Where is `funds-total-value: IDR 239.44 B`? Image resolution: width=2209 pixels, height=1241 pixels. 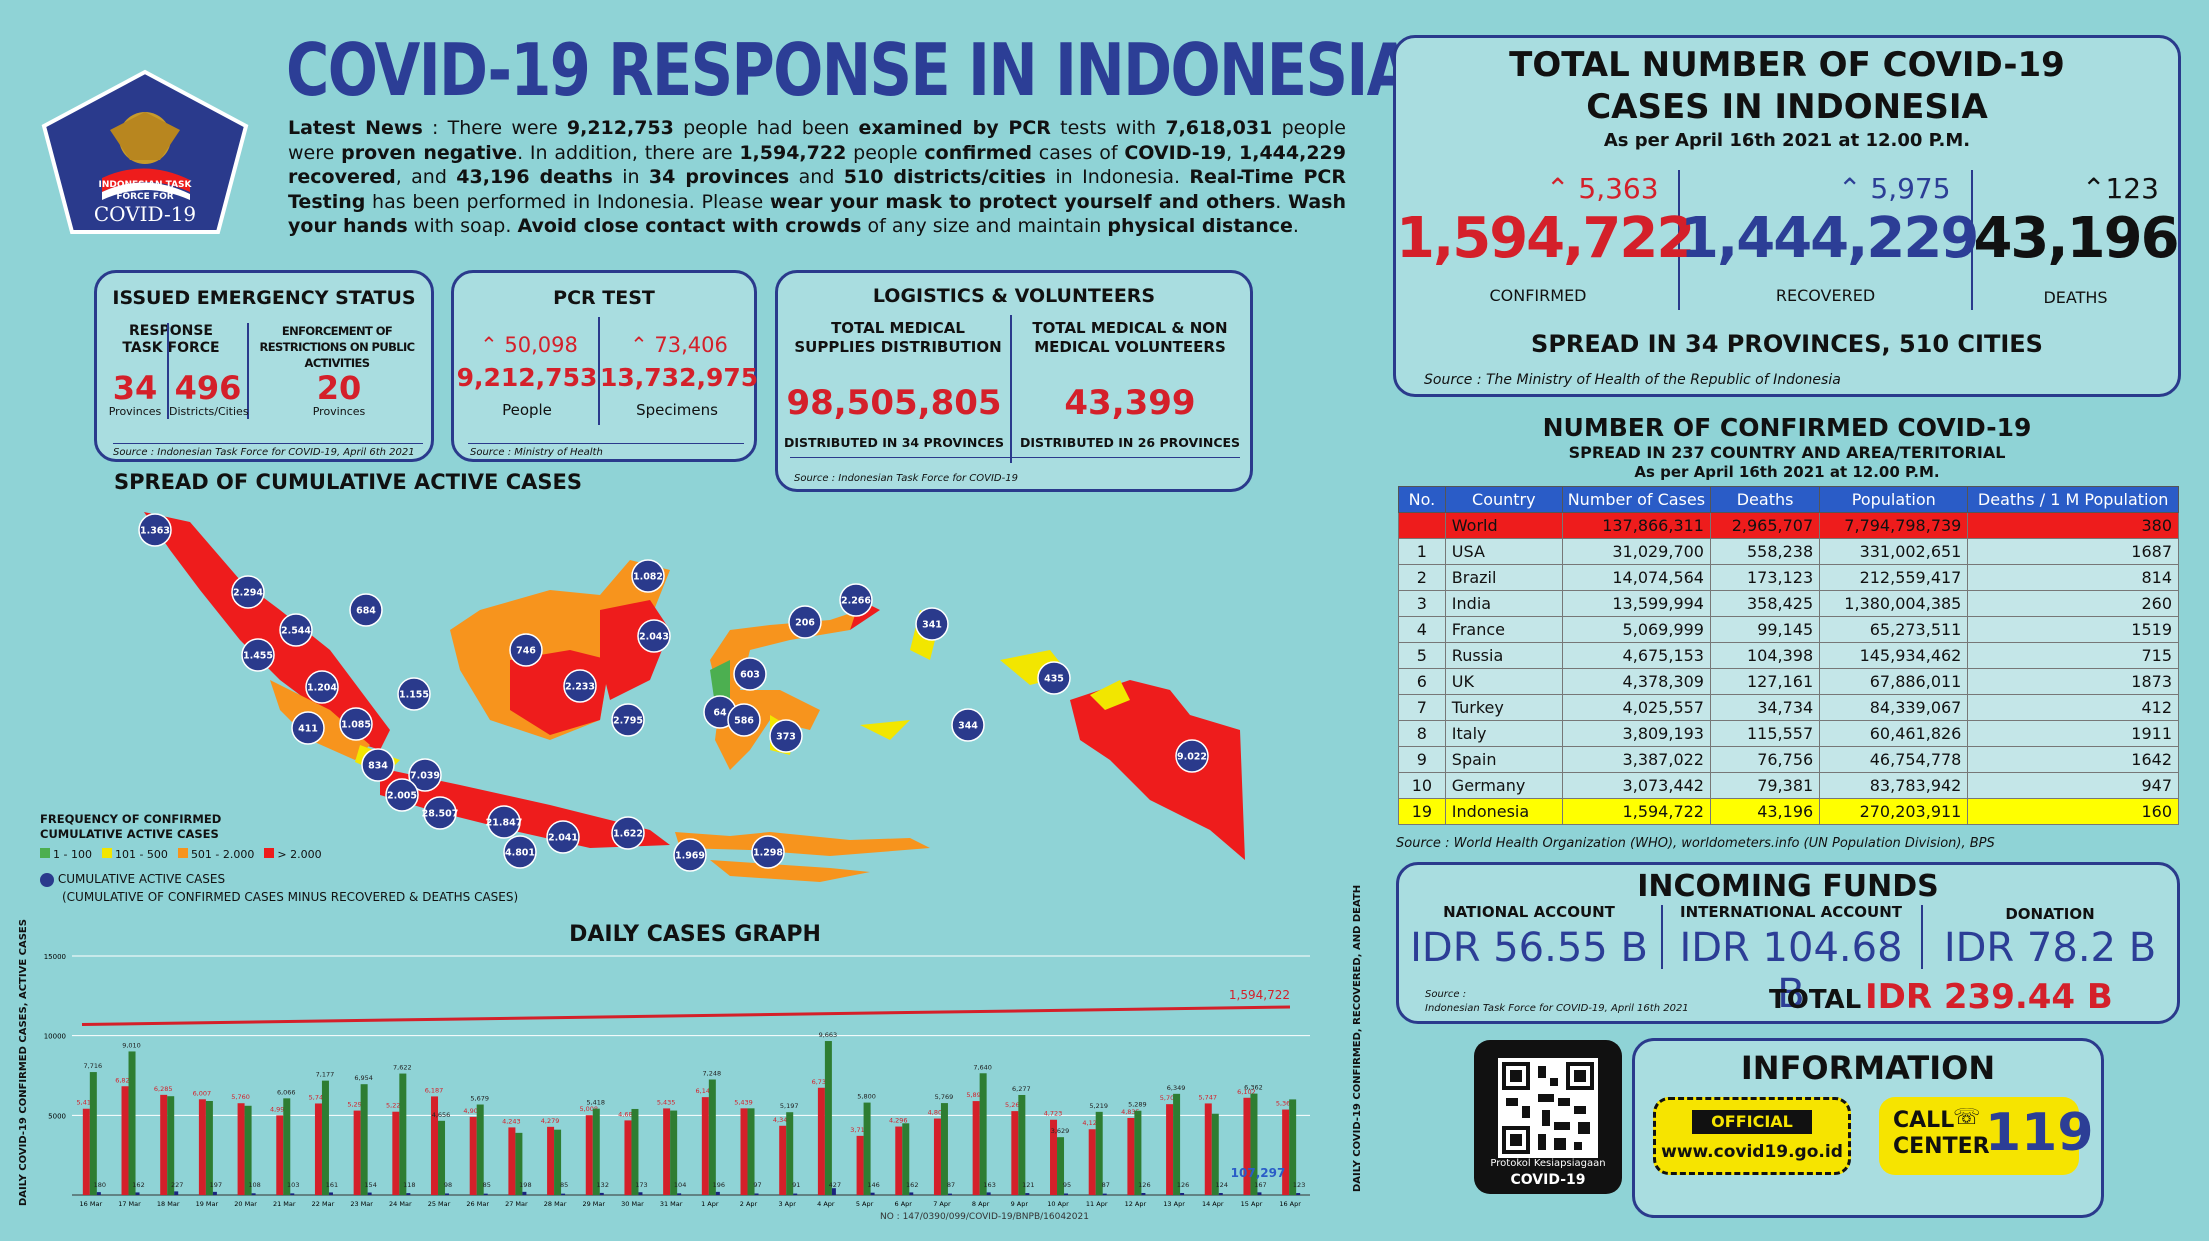
funds-total-value: IDR 239.44 B is located at coordinates (1989, 997).